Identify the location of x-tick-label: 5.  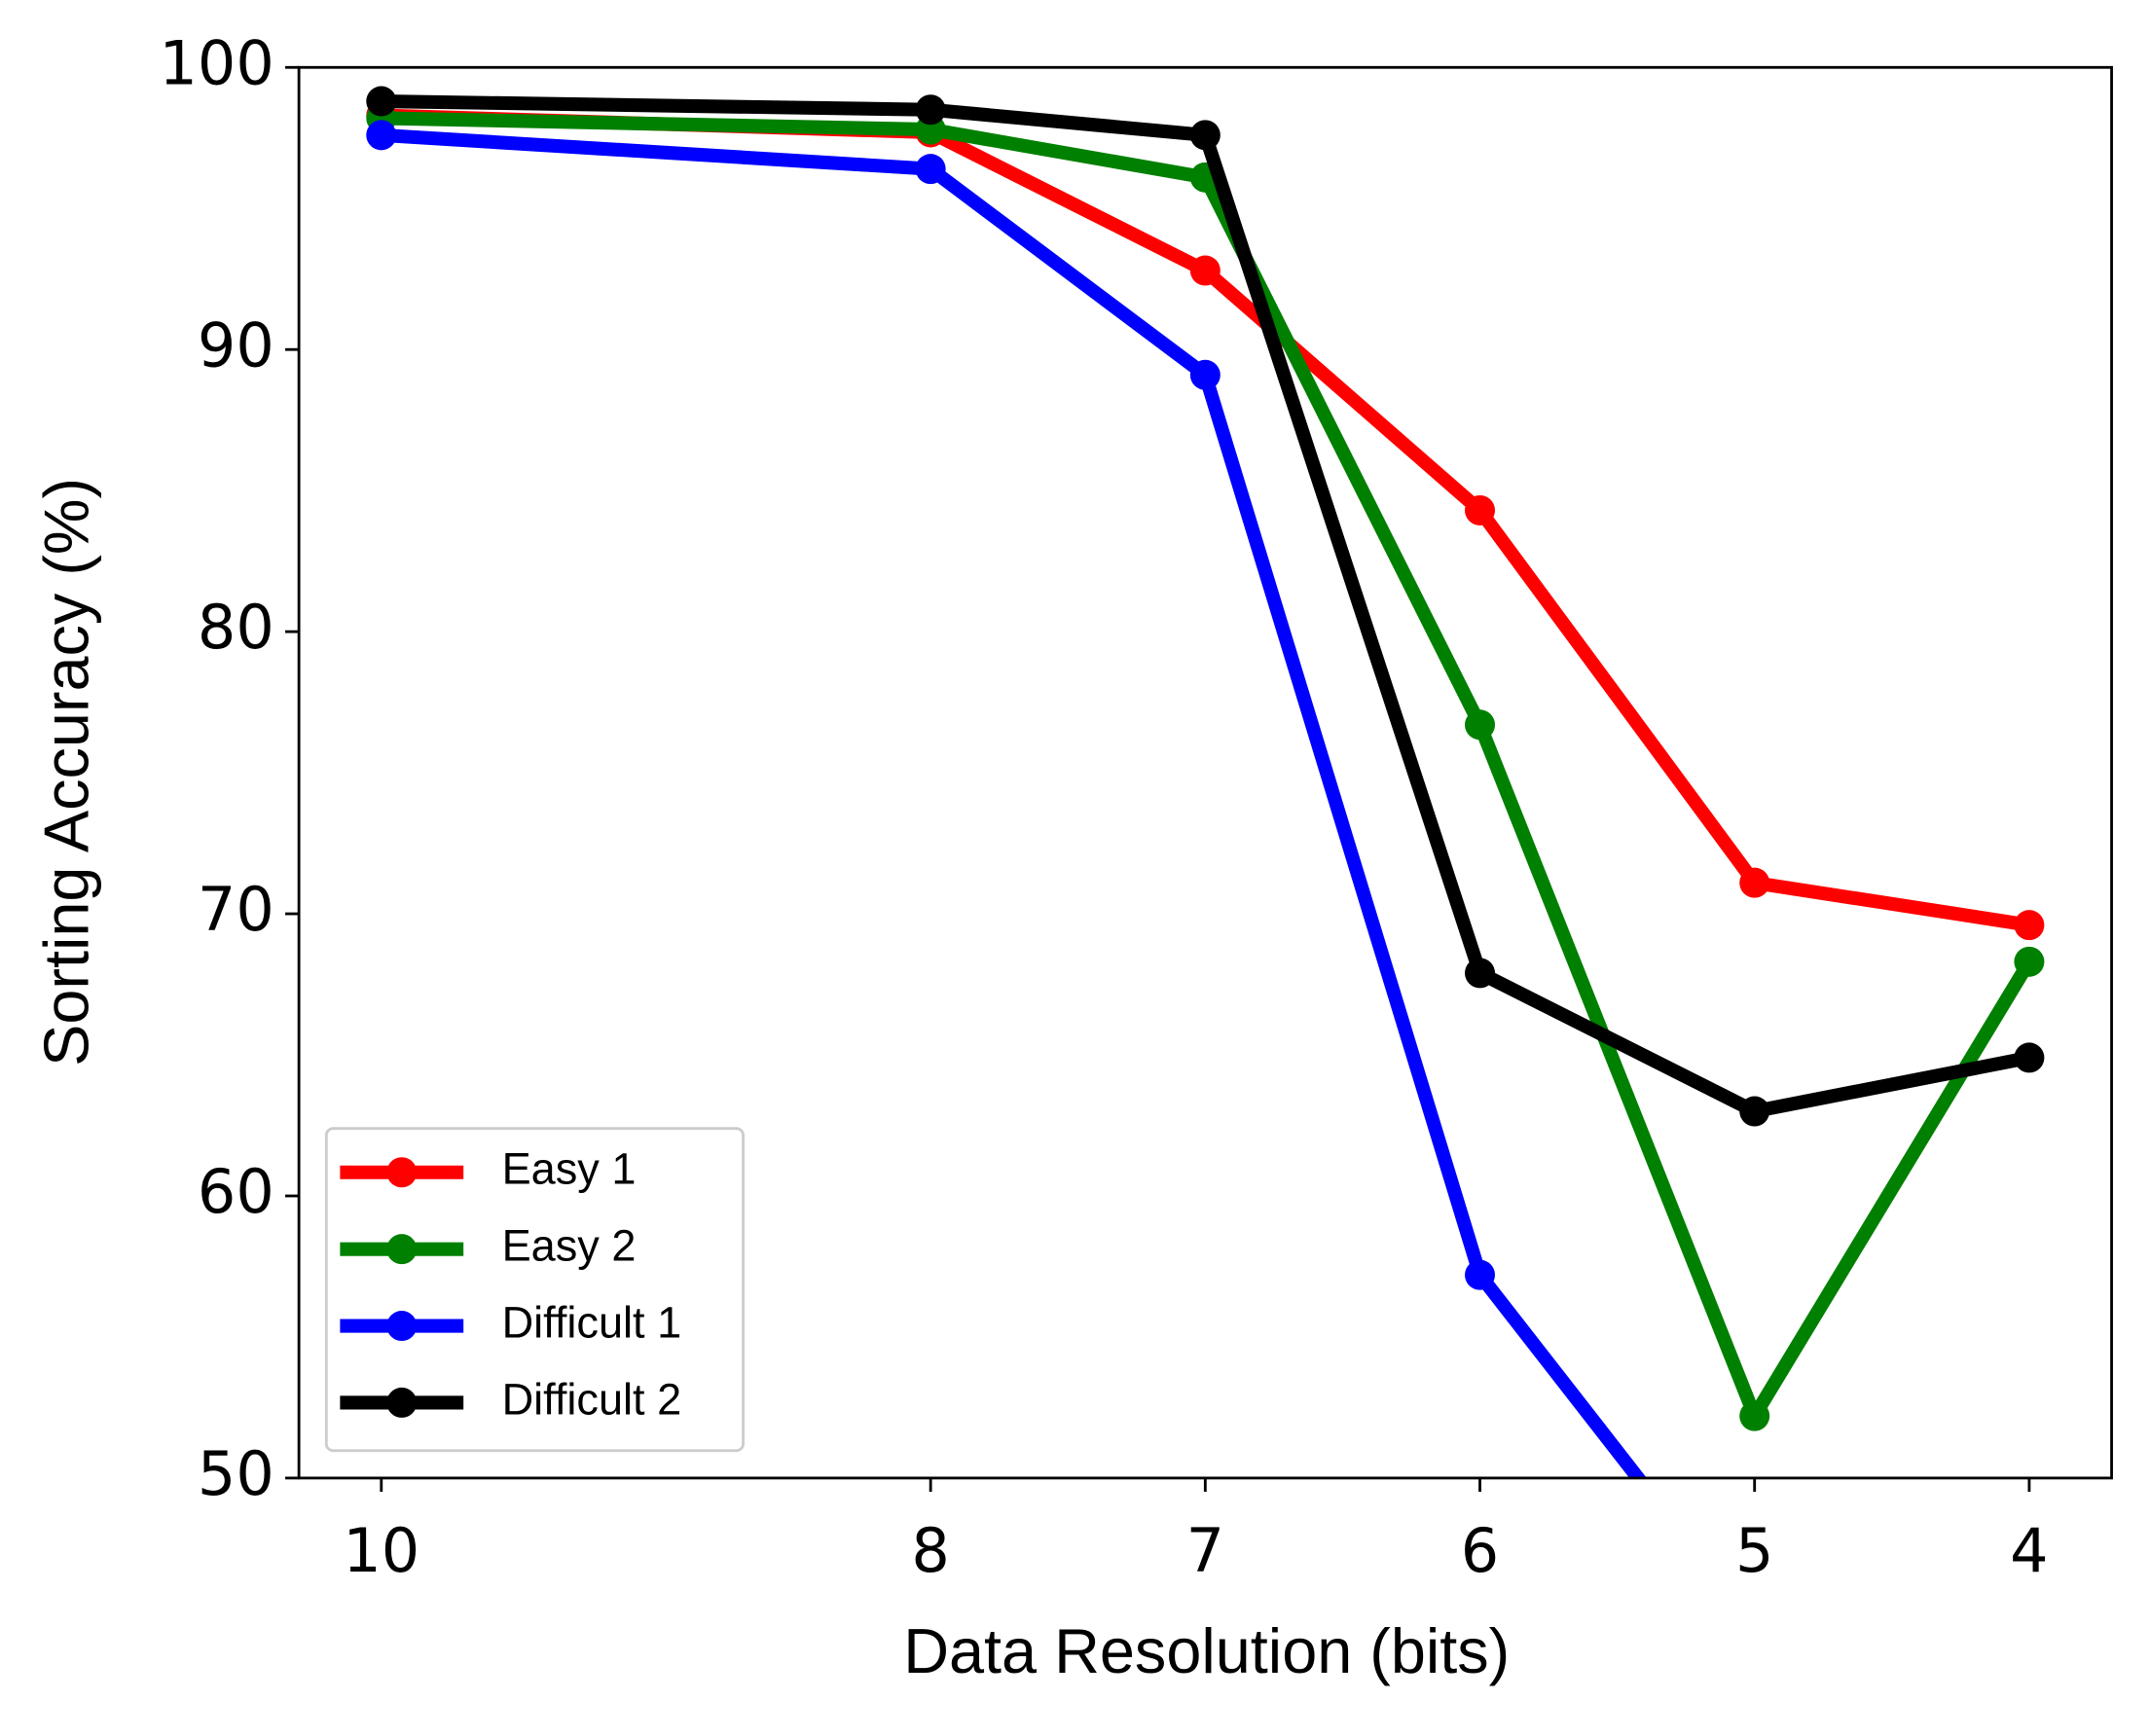
(1754, 1551).